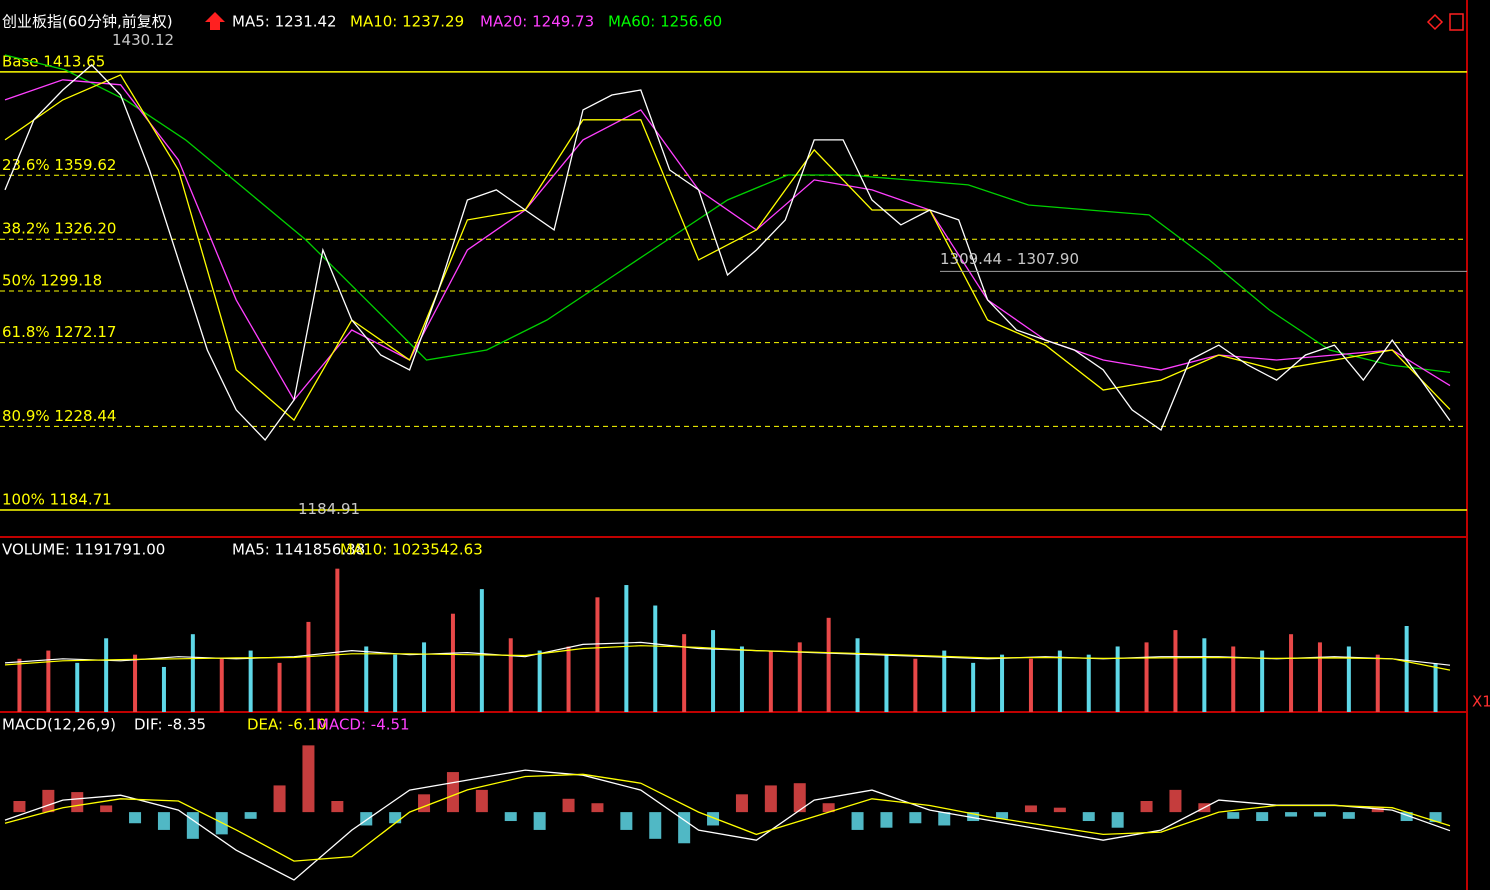 The image size is (1490, 890). What do you see at coordinates (215, 21) in the screenshot?
I see `up-arrow-icon` at bounding box center [215, 21].